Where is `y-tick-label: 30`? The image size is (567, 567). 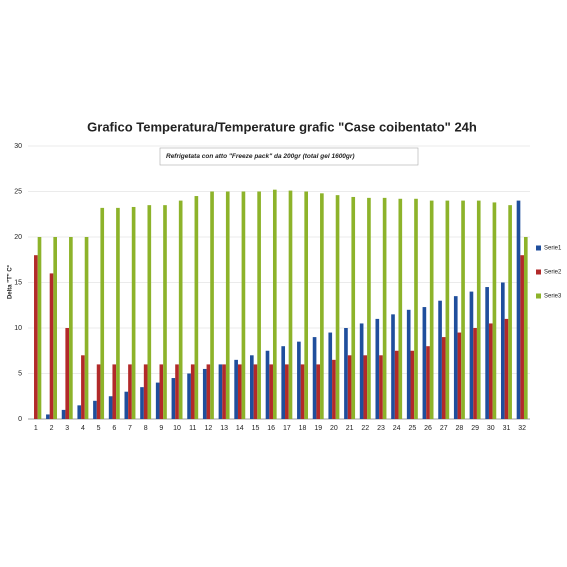 y-tick-label: 30 is located at coordinates (18, 146).